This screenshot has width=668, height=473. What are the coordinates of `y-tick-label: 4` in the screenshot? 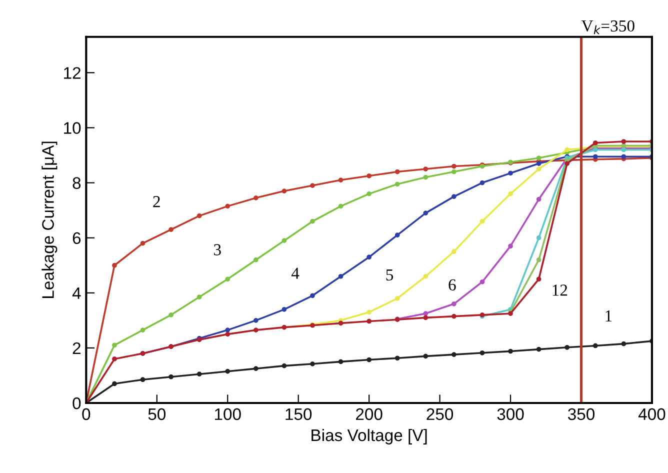 It's located at (76, 293).